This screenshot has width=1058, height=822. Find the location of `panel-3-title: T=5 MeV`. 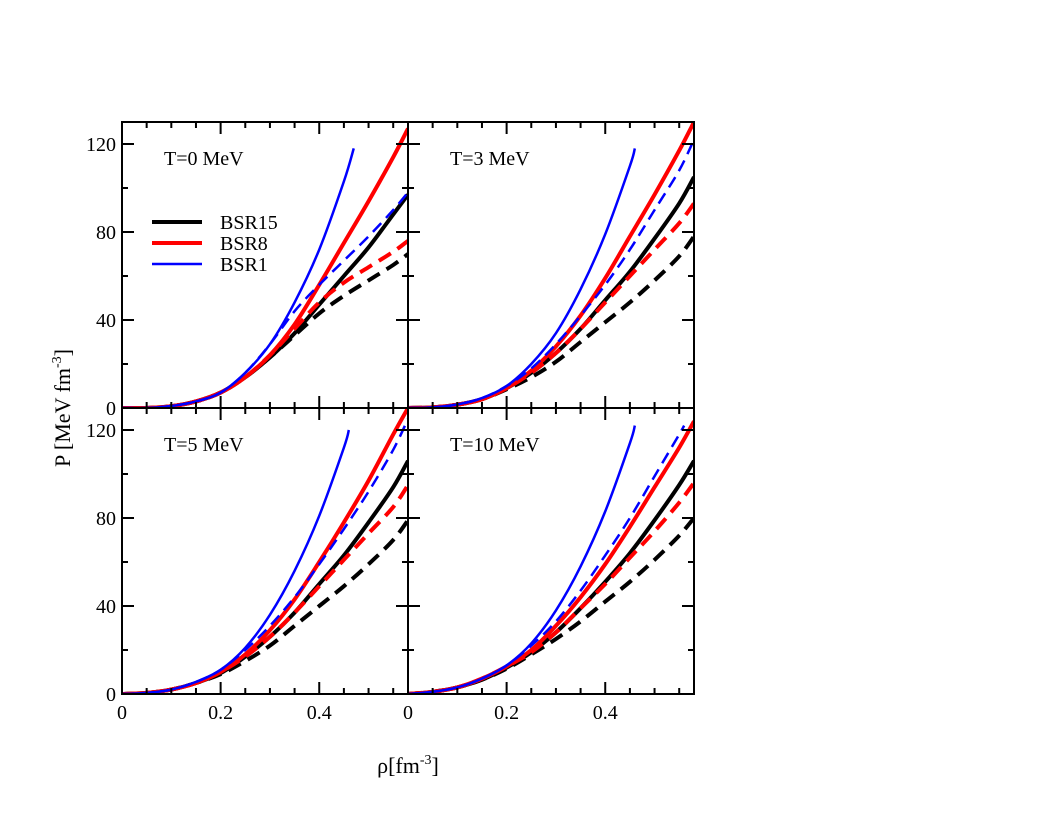

panel-3-title: T=5 MeV is located at coordinates (204, 445).